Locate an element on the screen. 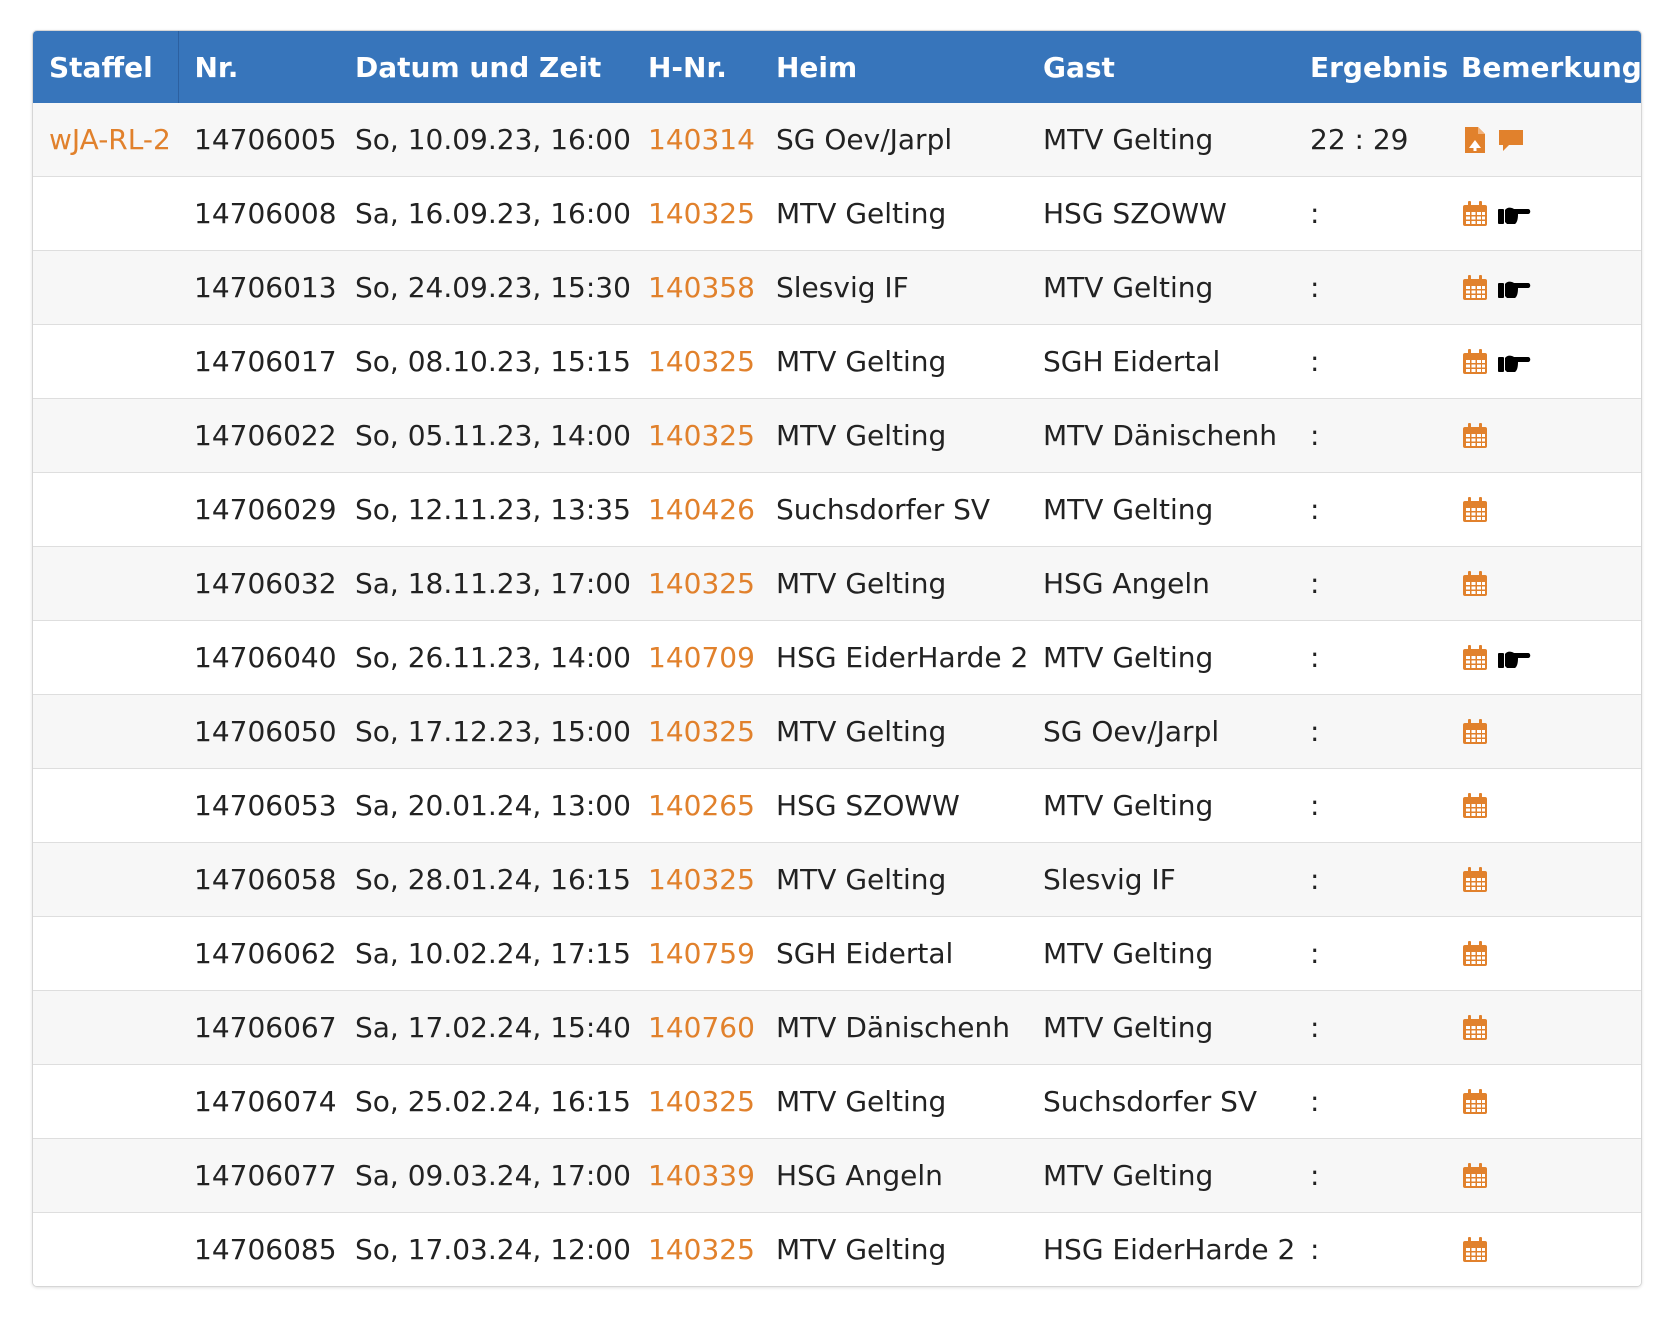  cell-gast-text: MTV Dänischenh is located at coordinates (1160, 435).